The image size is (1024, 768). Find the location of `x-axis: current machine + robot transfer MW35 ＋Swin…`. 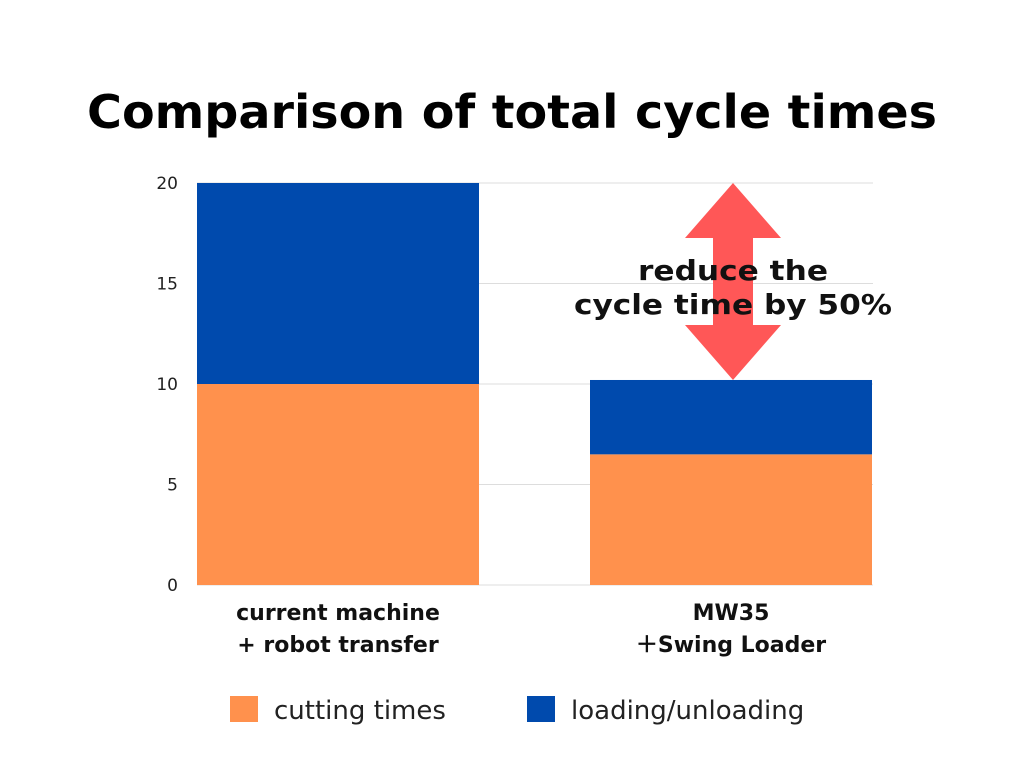

x-axis: current machine + robot transfer MW35 ＋Swin… is located at coordinates (531, 629).